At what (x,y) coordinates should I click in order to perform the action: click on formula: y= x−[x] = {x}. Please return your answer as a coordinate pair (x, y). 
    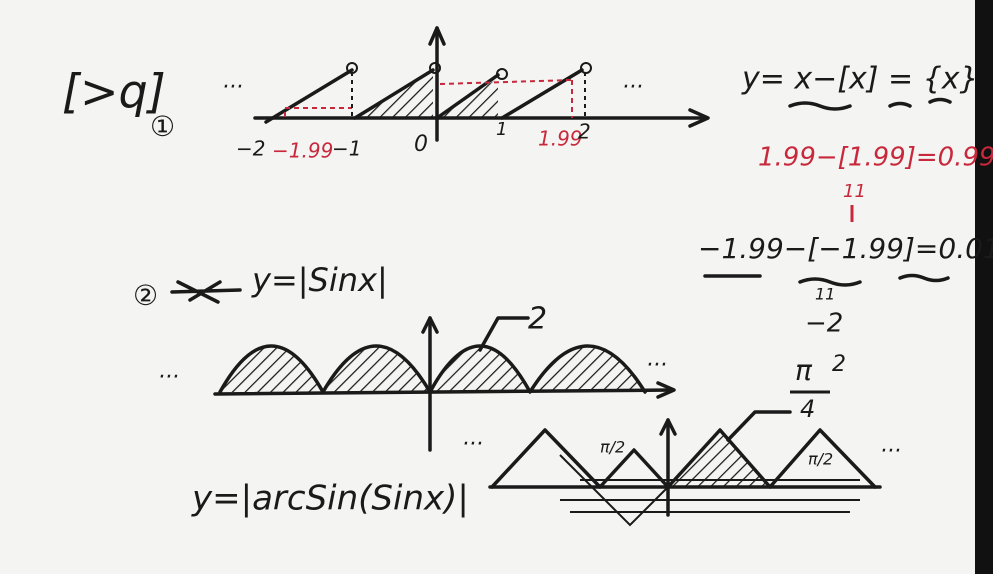
    Looking at the image, I should click on (860, 79).